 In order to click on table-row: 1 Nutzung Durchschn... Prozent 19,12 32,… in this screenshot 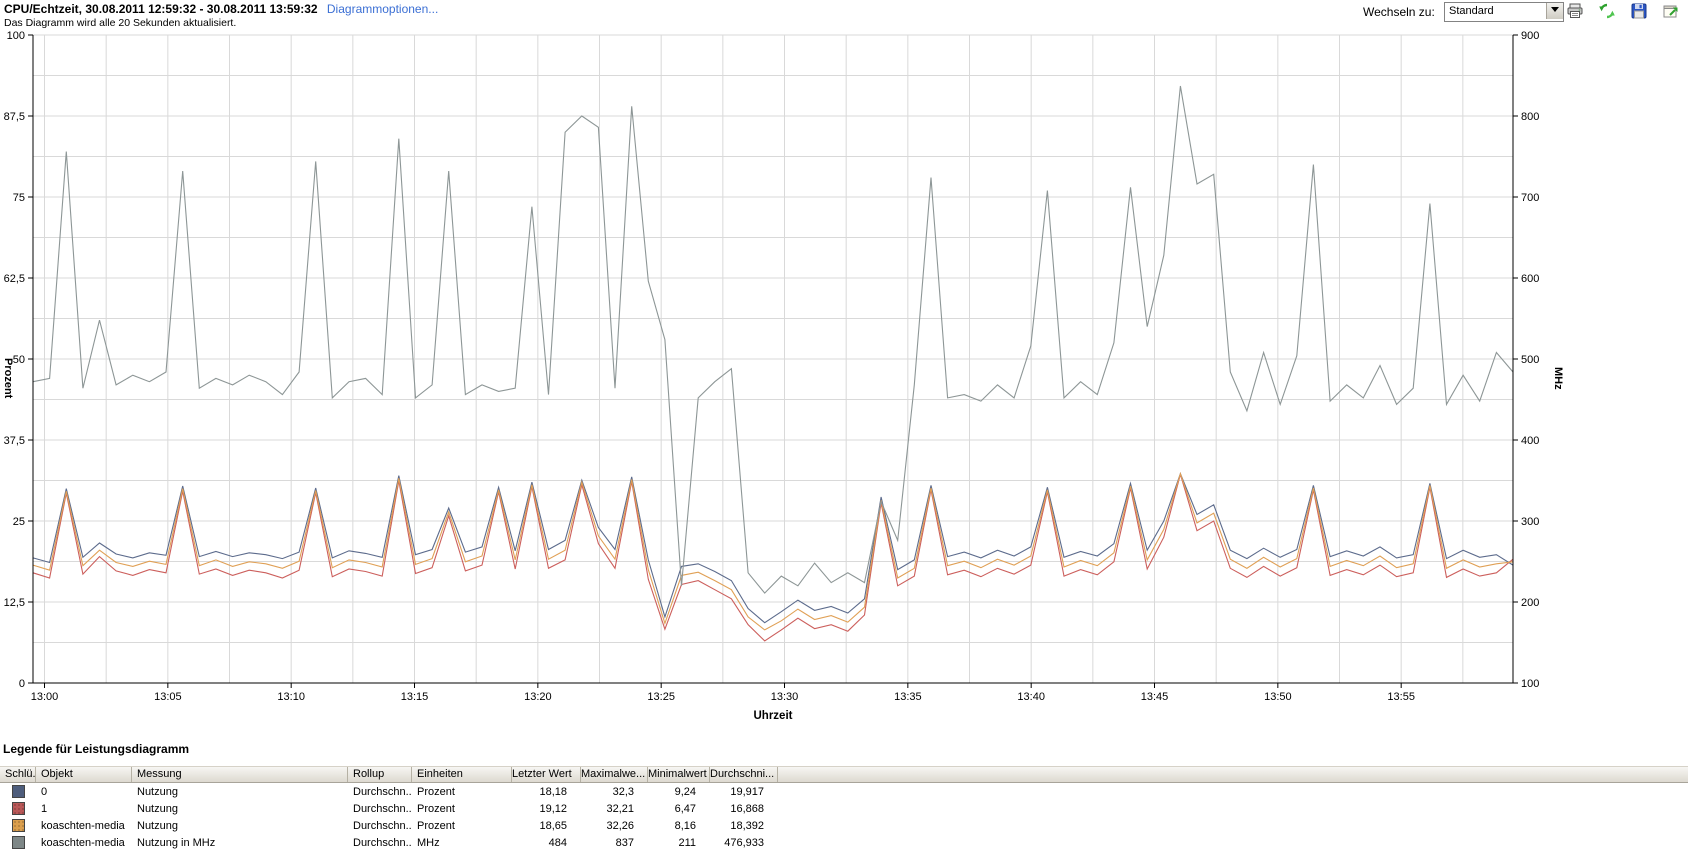, I will do `click(844, 808)`.